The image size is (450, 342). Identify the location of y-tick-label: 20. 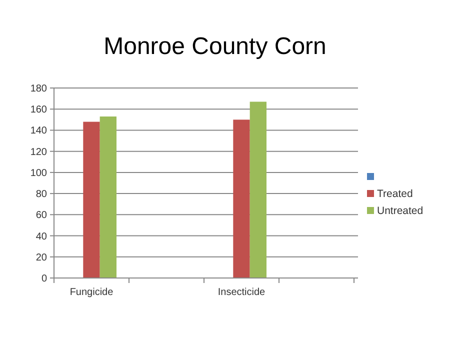
(42, 258).